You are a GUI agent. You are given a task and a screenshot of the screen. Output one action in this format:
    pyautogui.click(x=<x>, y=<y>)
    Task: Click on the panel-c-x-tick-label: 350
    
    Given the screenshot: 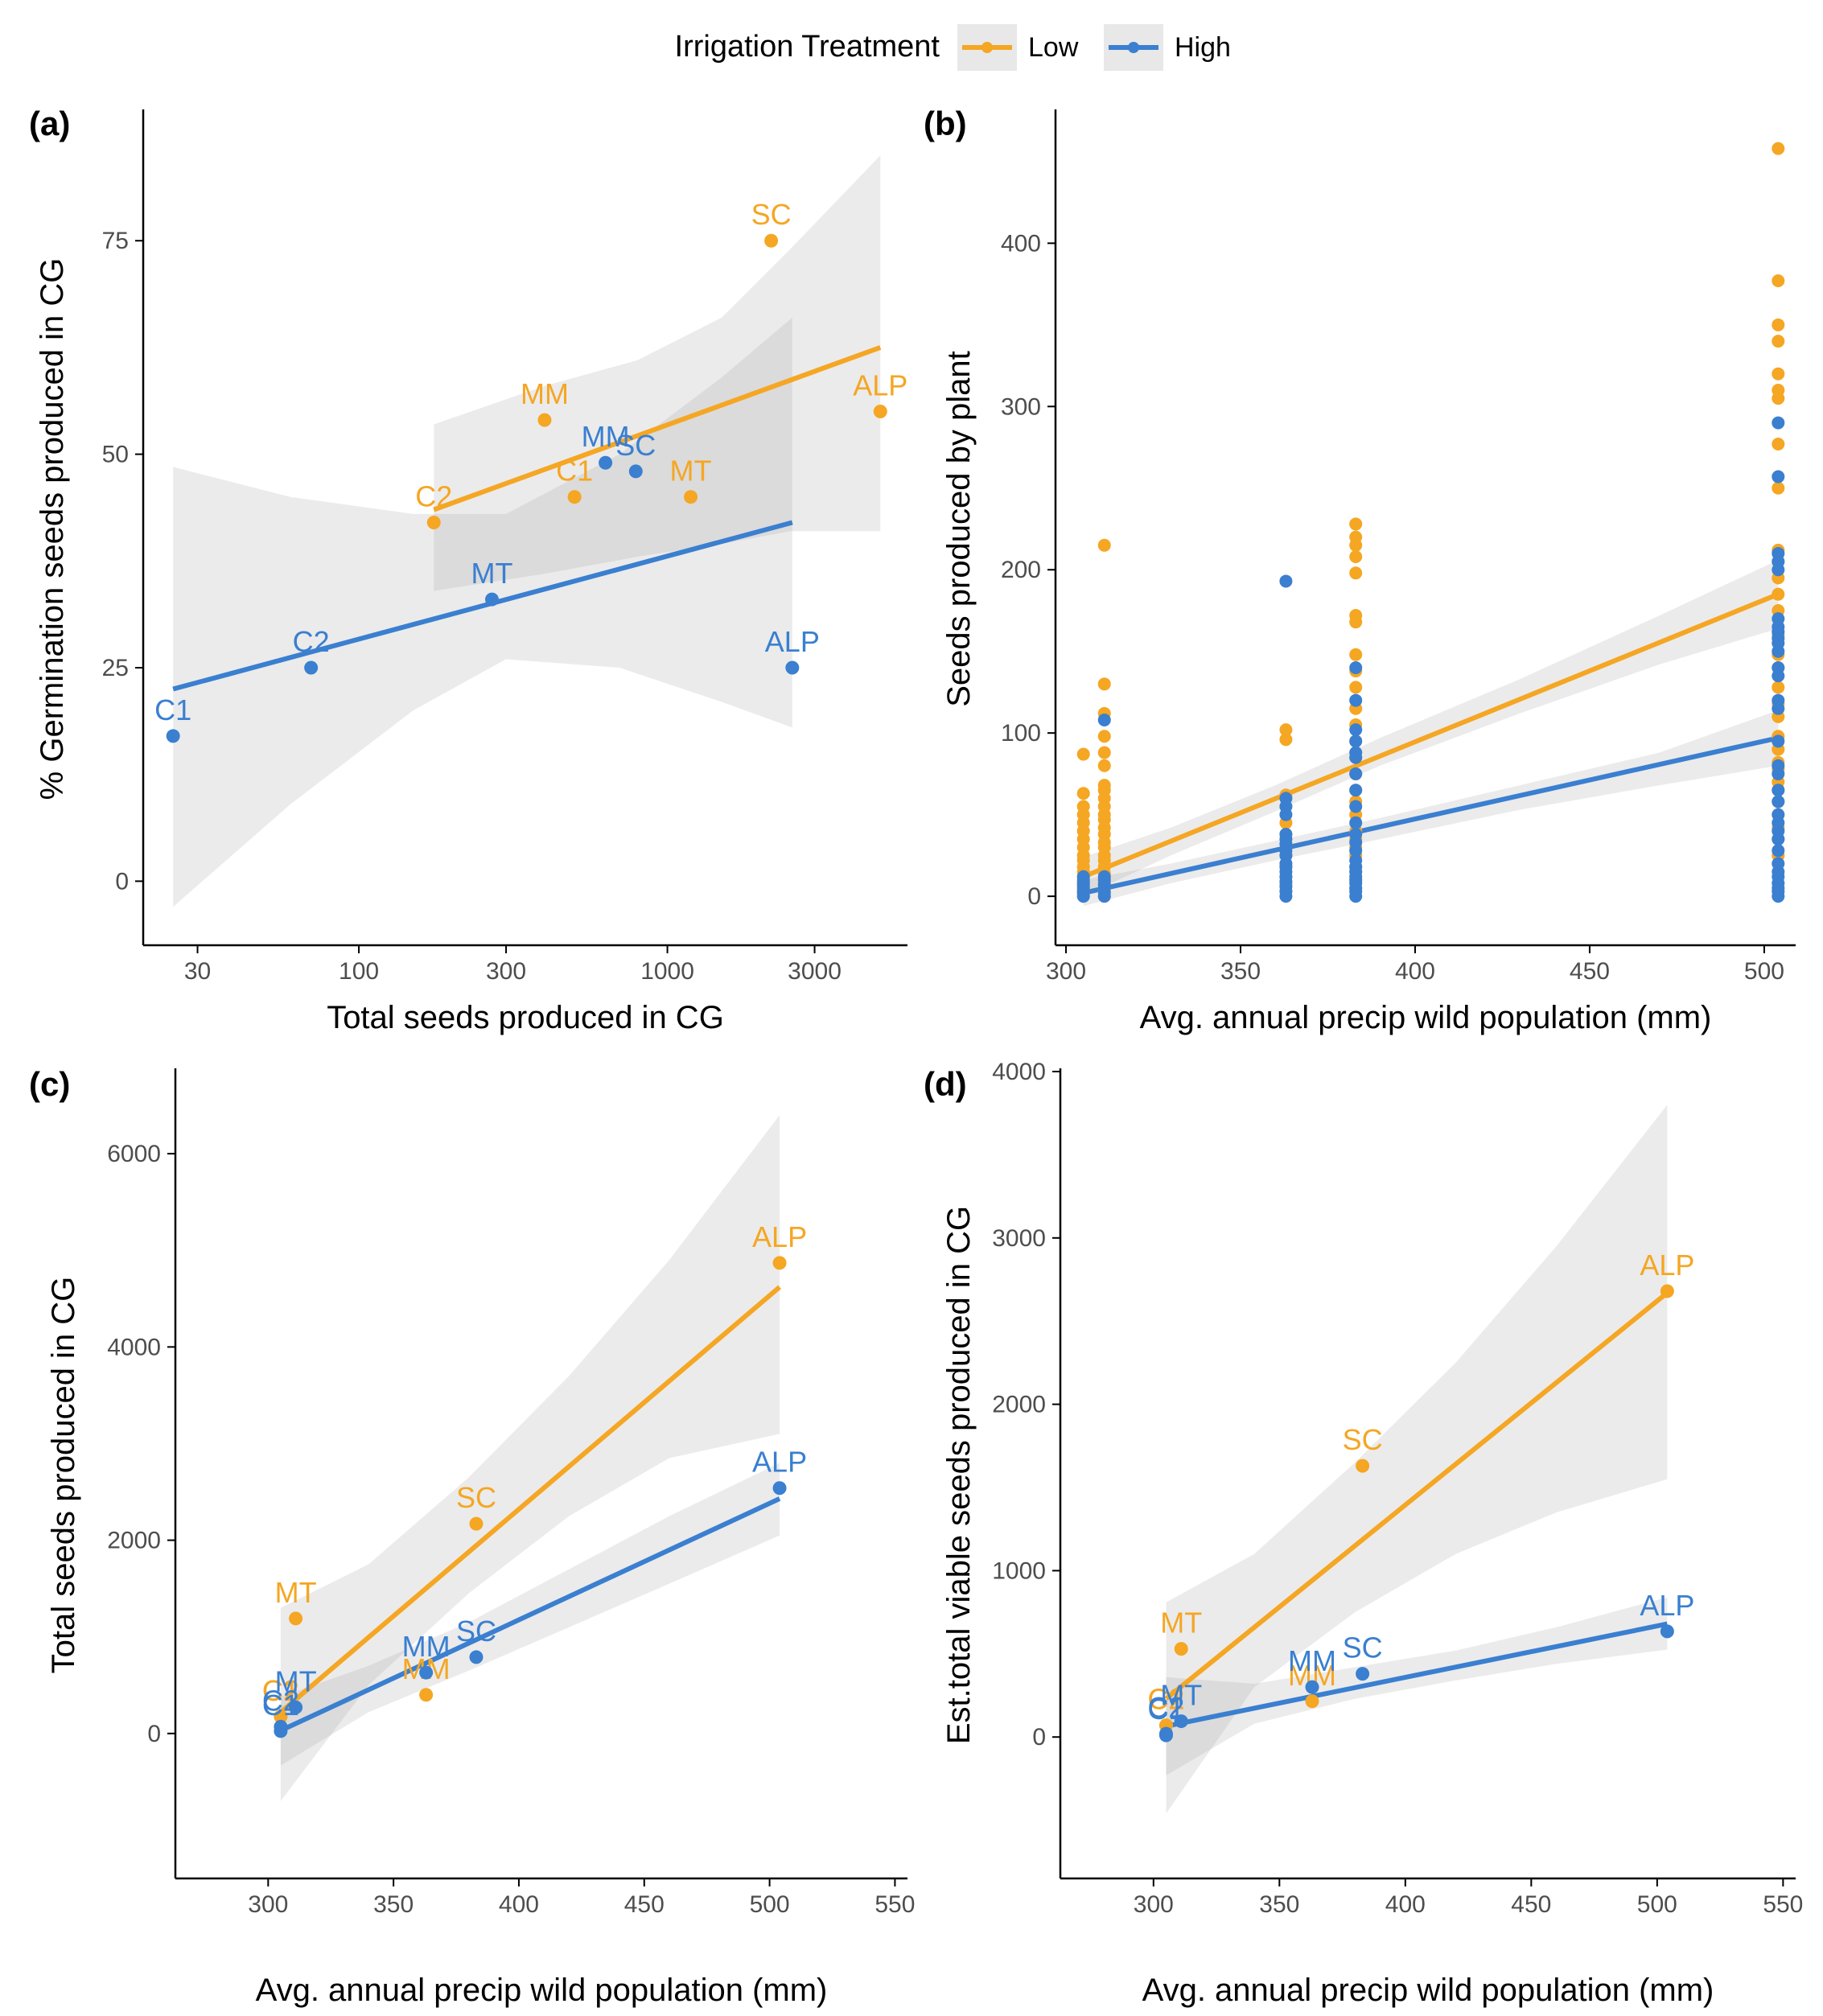 What is the action you would take?
    pyautogui.click(x=393, y=1905)
    